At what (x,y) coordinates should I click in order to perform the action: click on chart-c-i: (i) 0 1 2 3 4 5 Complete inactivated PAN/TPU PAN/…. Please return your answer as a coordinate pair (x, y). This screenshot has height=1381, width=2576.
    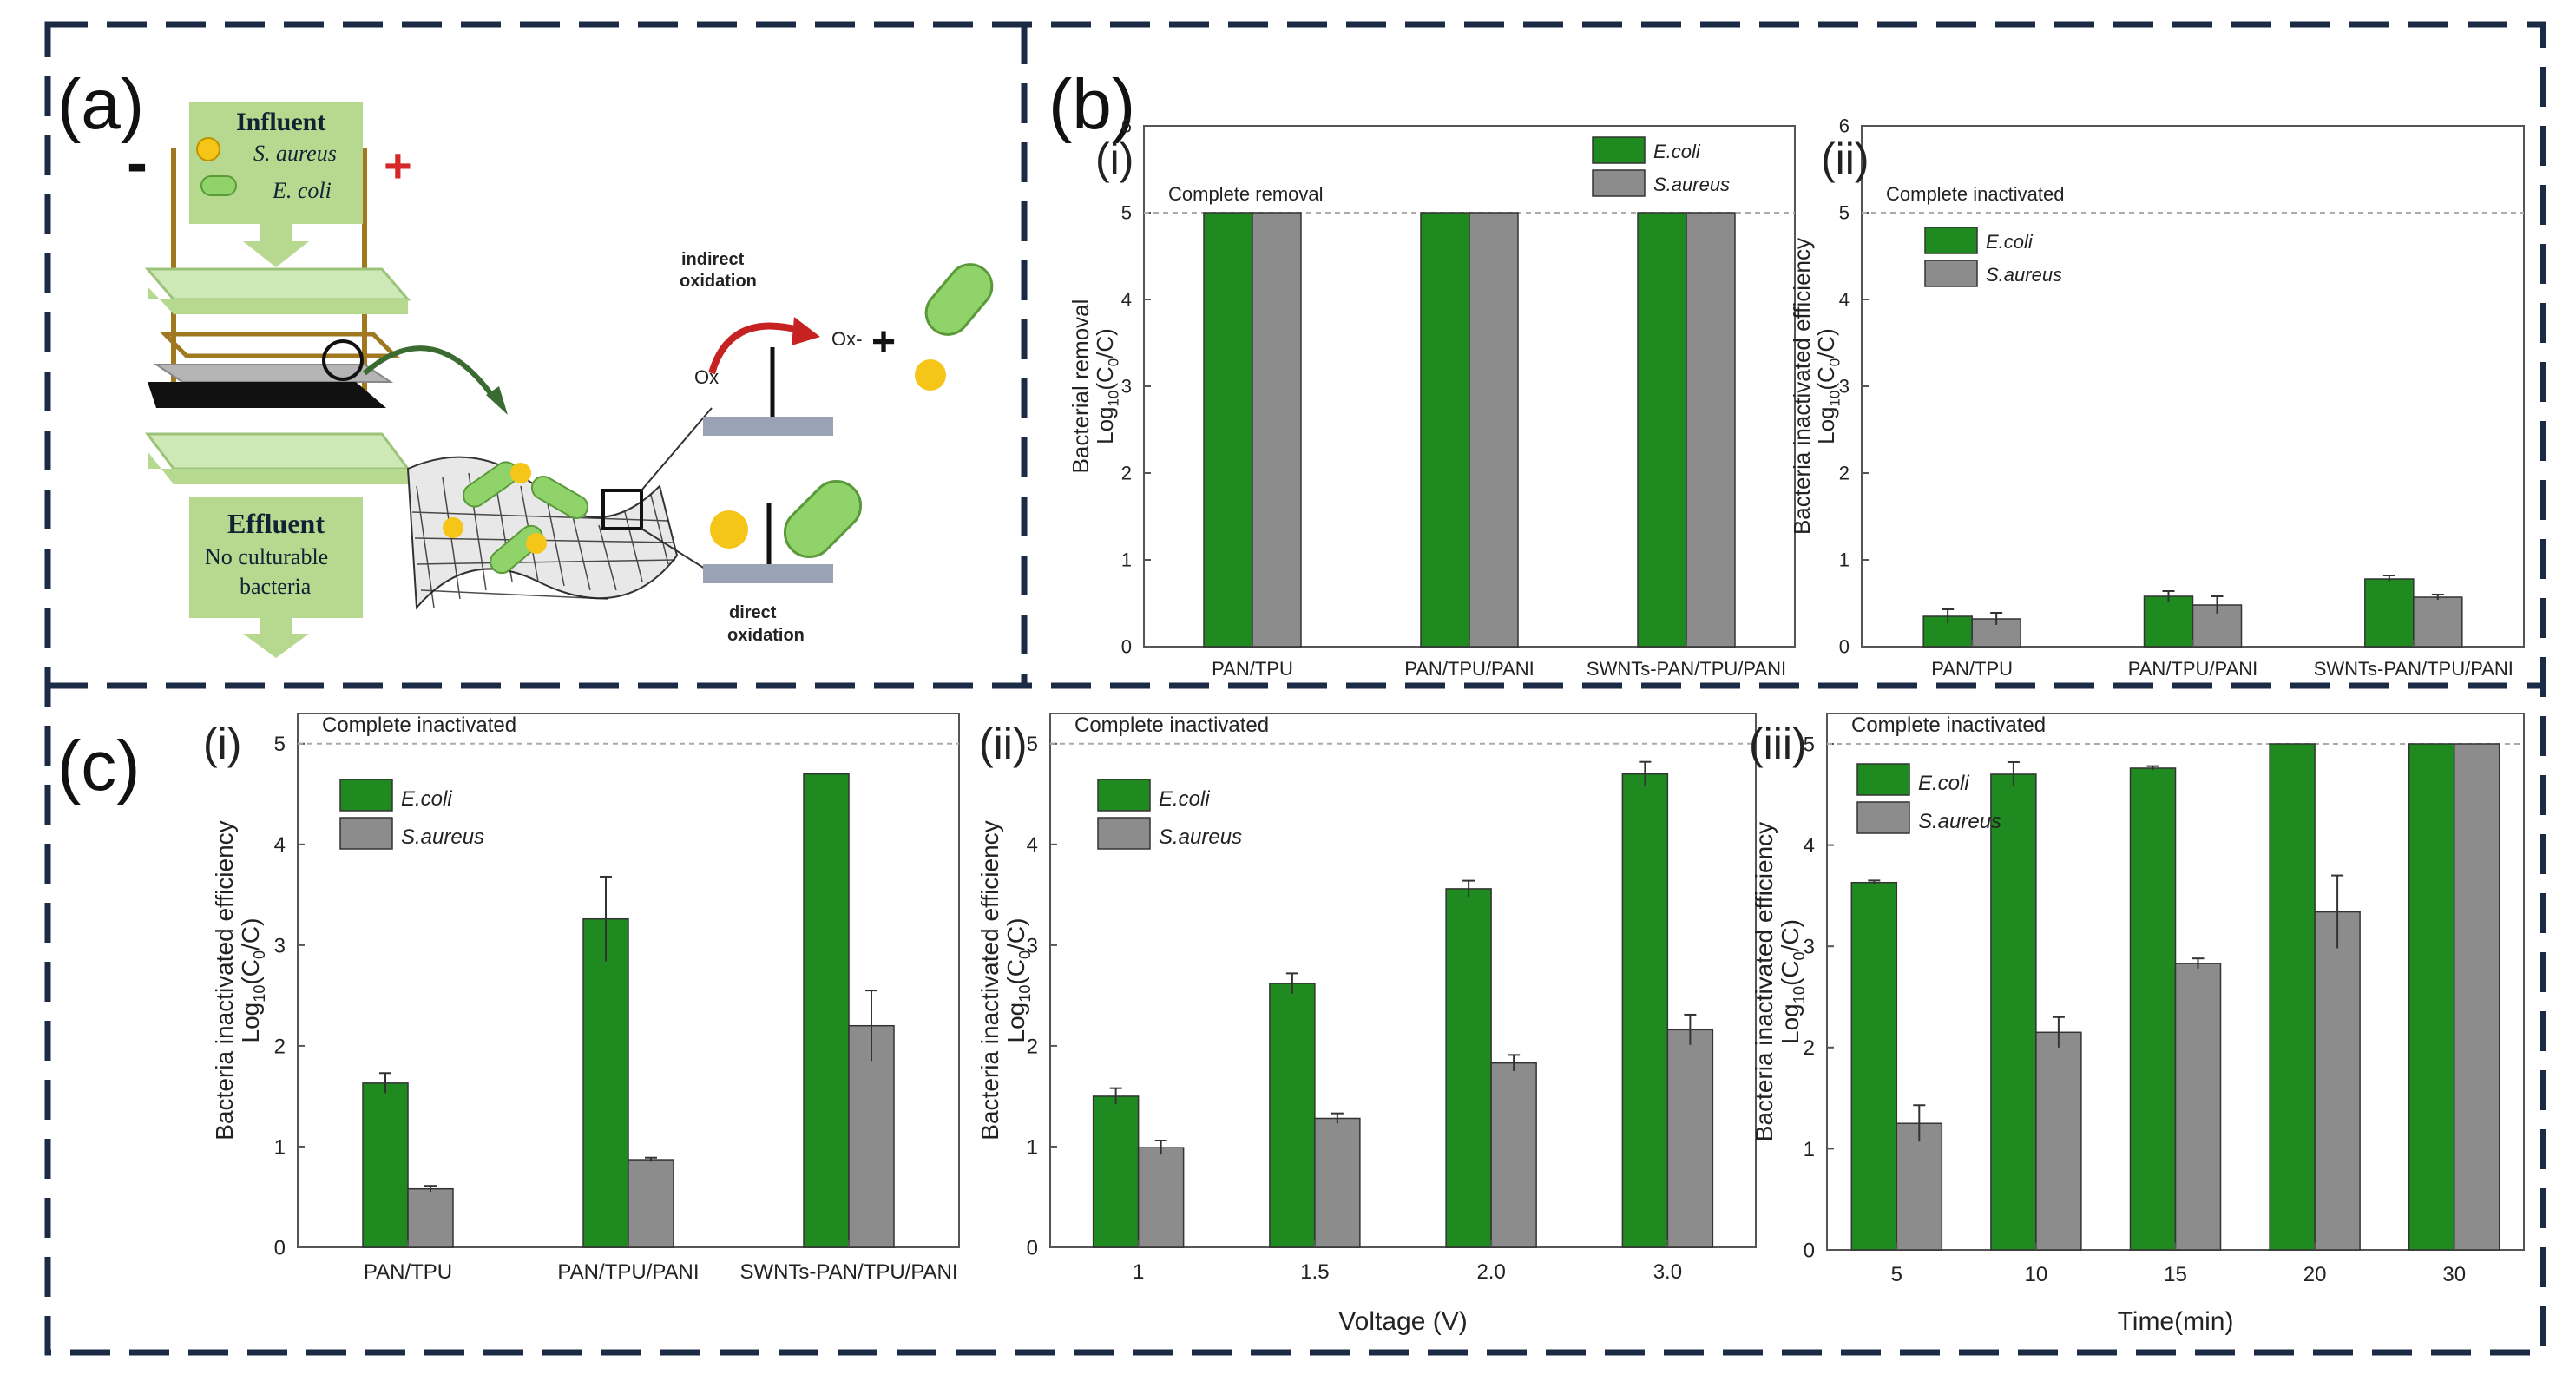
    Looking at the image, I should click on (581, 998).